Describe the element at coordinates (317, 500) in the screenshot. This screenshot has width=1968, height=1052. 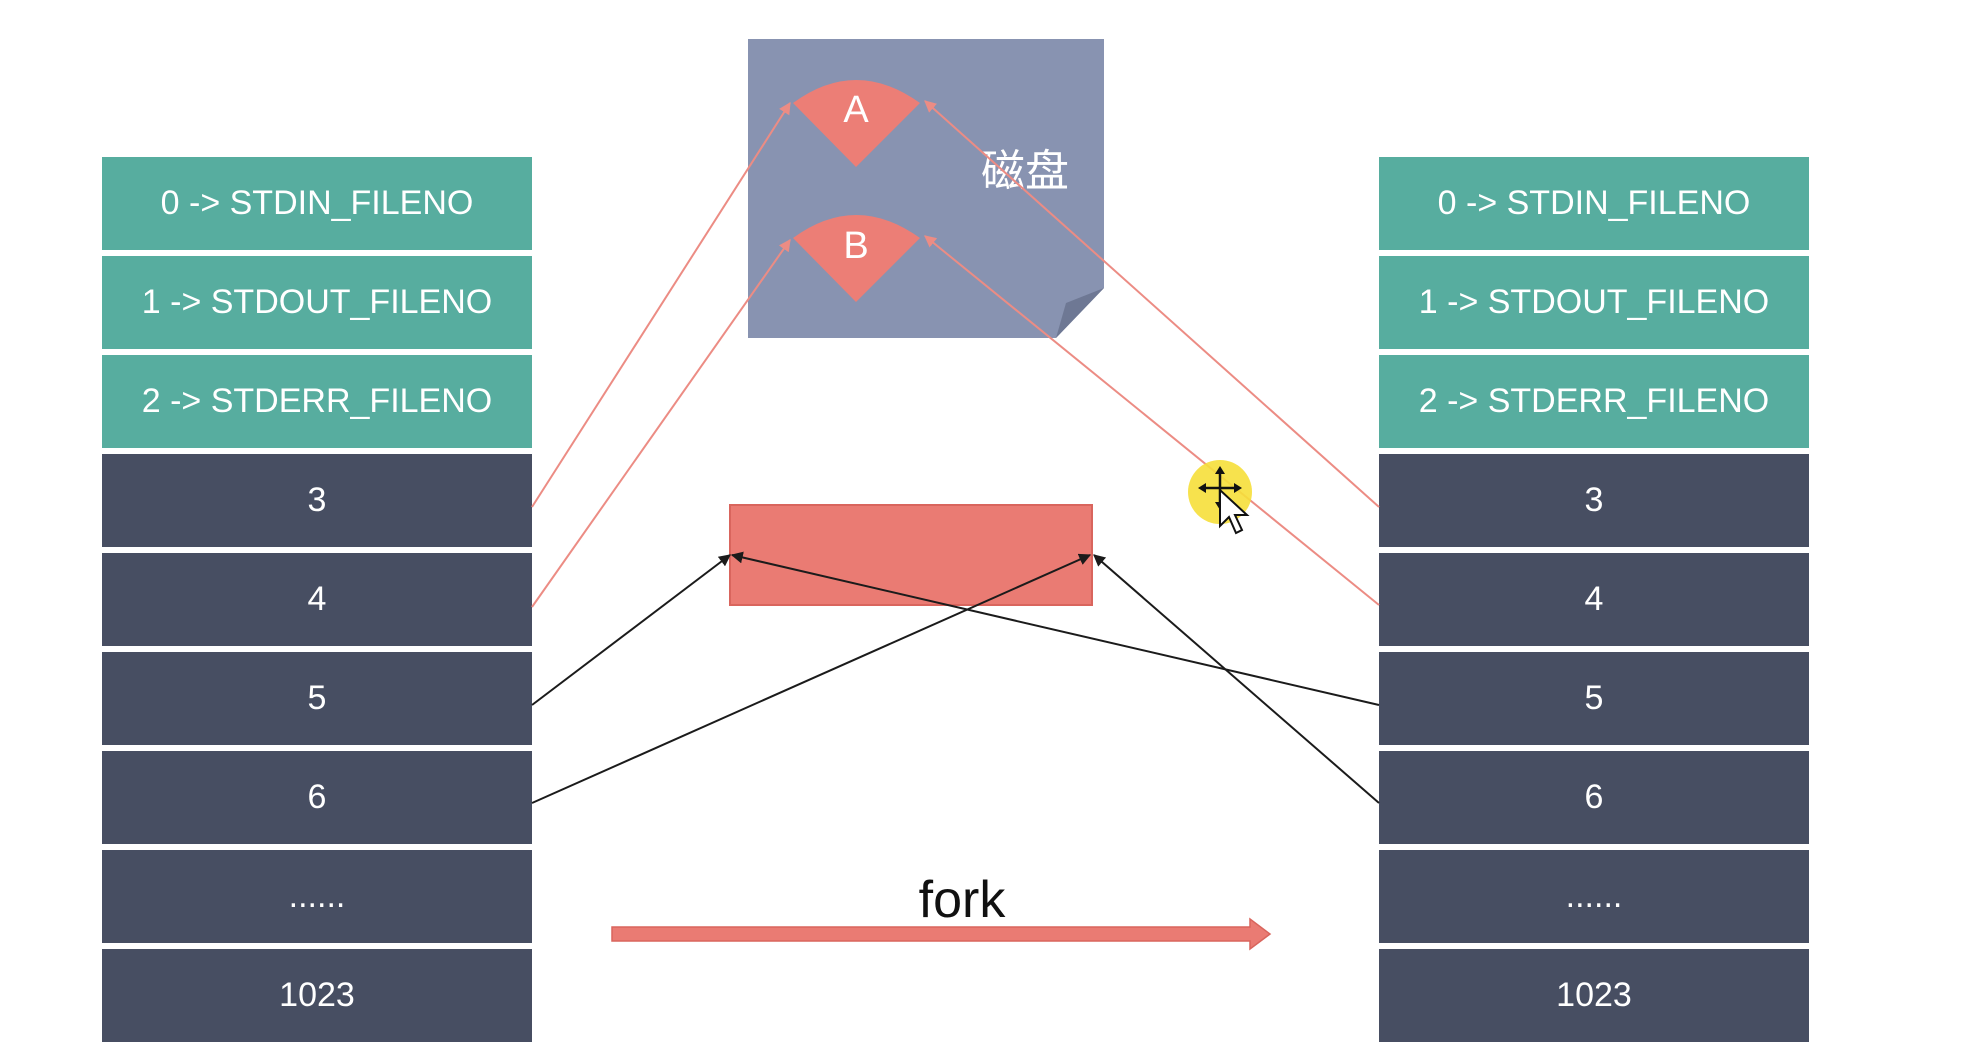
I see `left-fd-row-3: 3` at that location.